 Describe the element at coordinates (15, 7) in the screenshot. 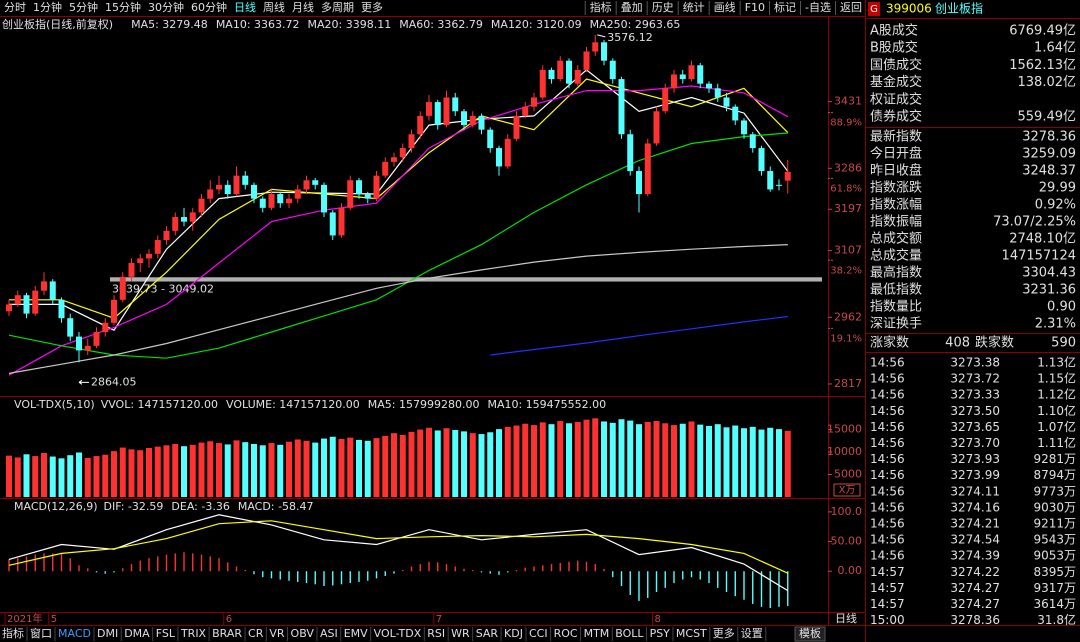

I see `period-tab: 分时` at that location.